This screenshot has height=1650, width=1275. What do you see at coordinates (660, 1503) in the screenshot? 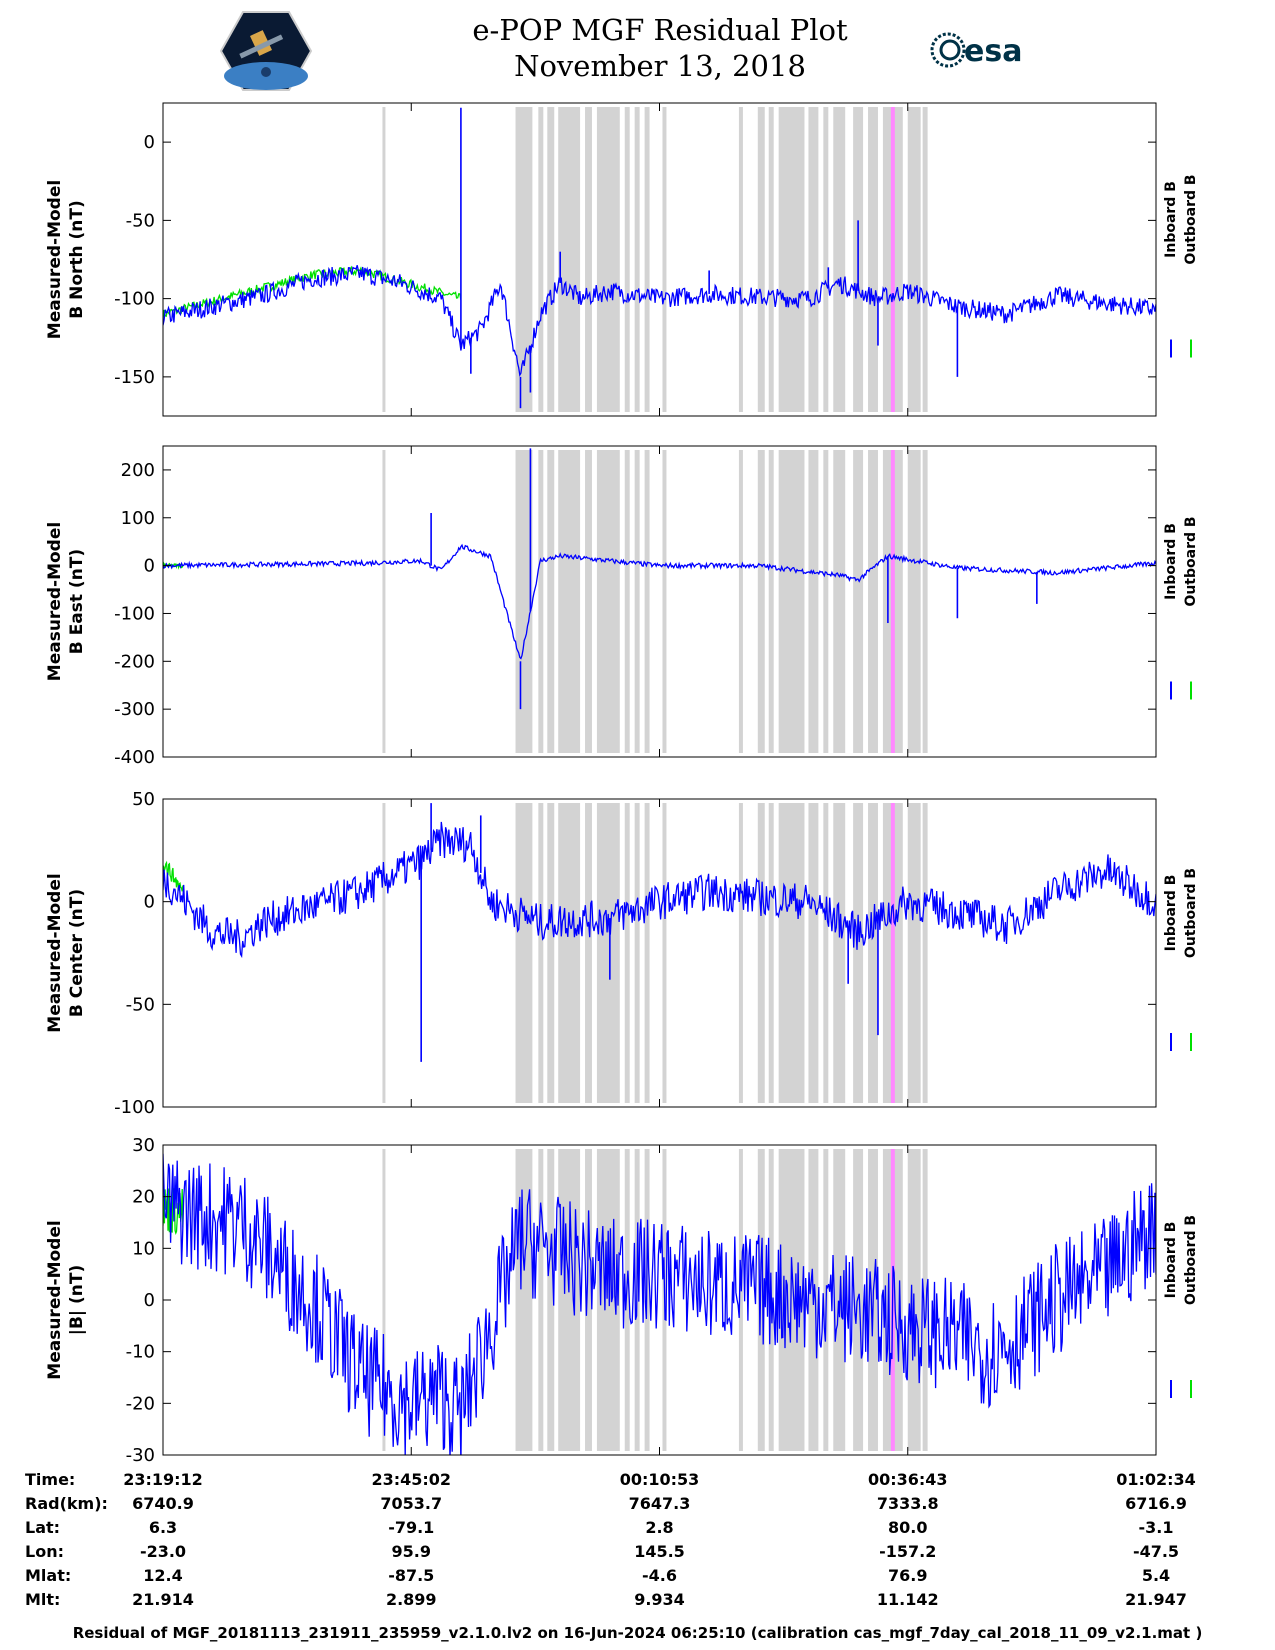
I see `table-cell: 7647.3` at bounding box center [660, 1503].